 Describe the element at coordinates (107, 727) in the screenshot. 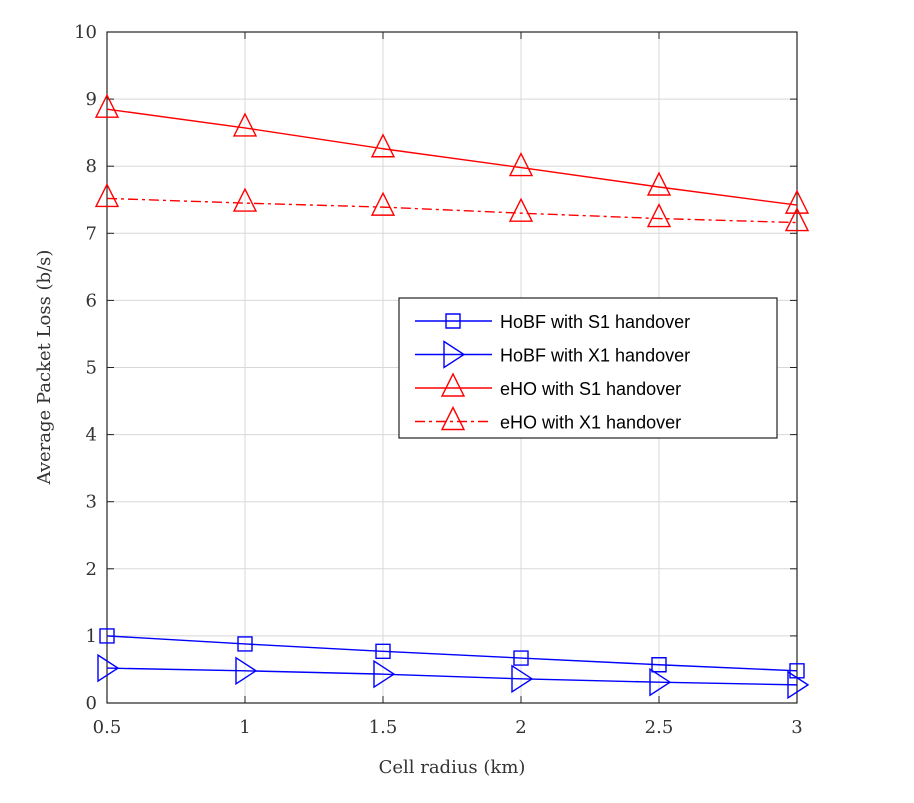

I see `x-tick-label: 0.5` at that location.